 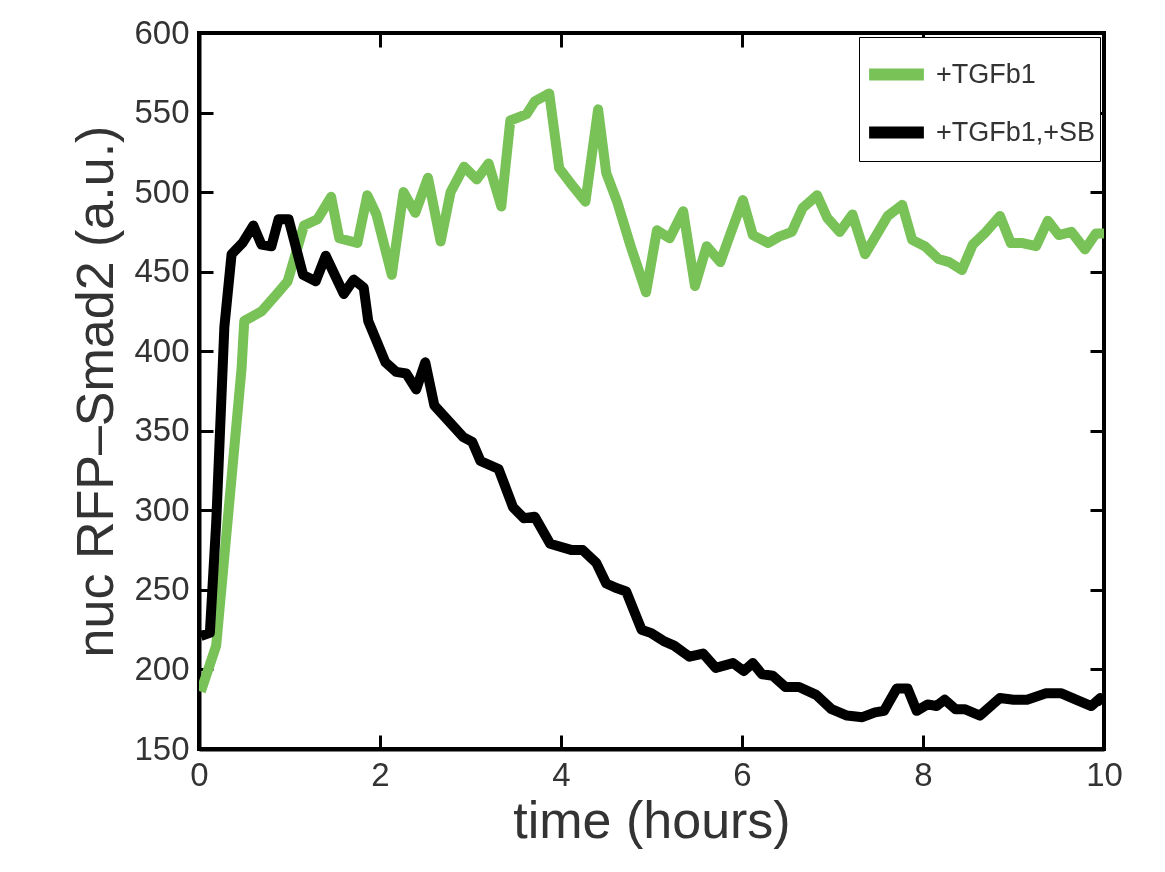 What do you see at coordinates (162, 748) in the screenshot?
I see `y-tick-label: 150` at bounding box center [162, 748].